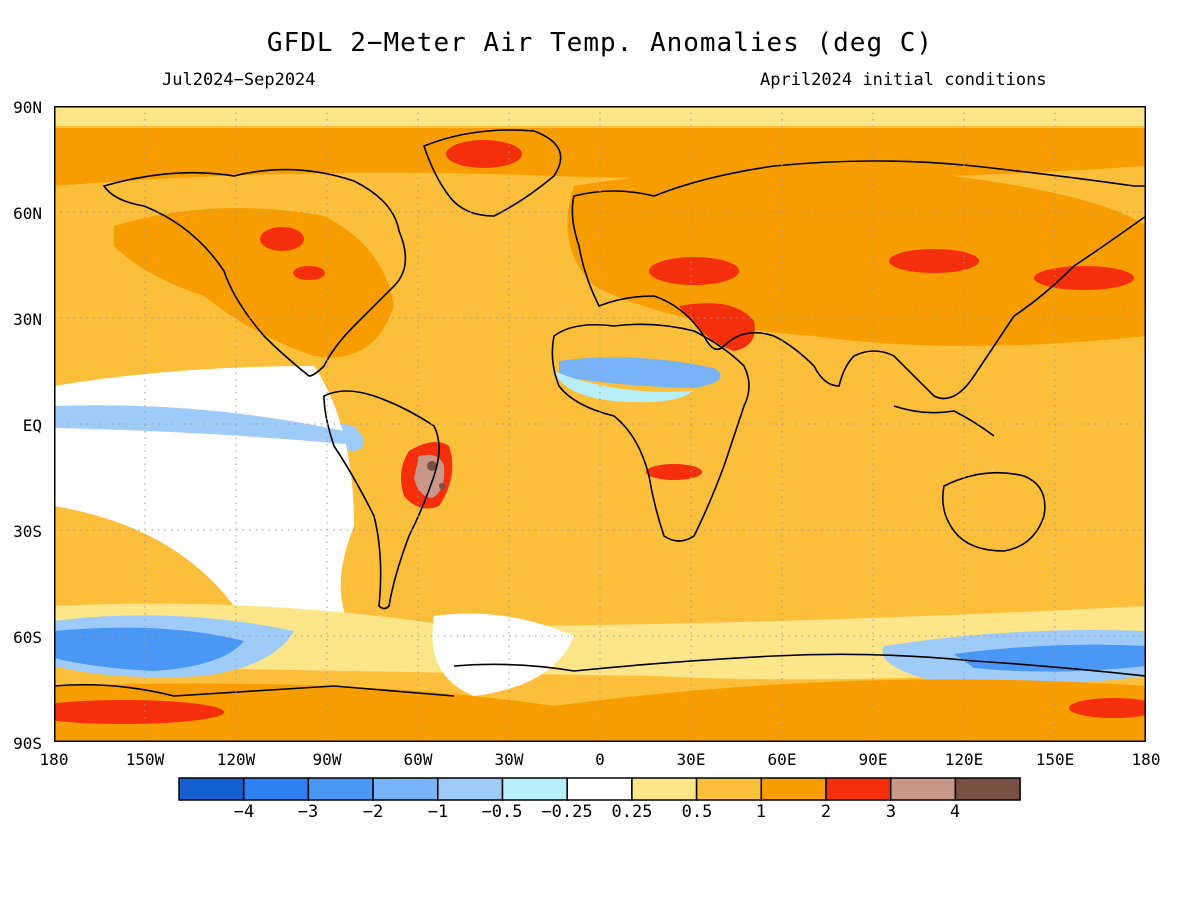  I want to click on colorbar-label: −0.5, so click(502, 812).